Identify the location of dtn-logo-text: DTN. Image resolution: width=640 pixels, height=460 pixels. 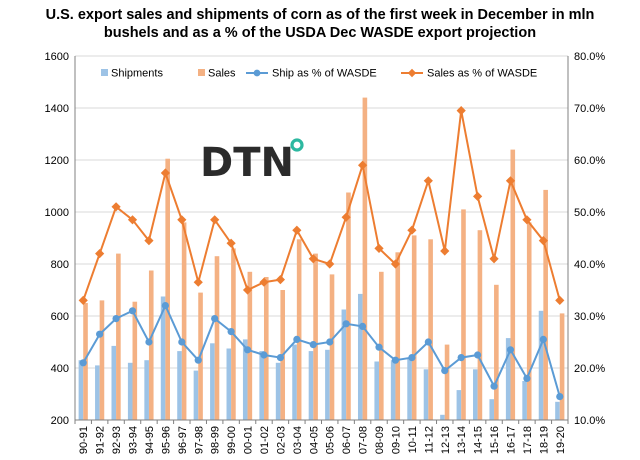
(247, 163).